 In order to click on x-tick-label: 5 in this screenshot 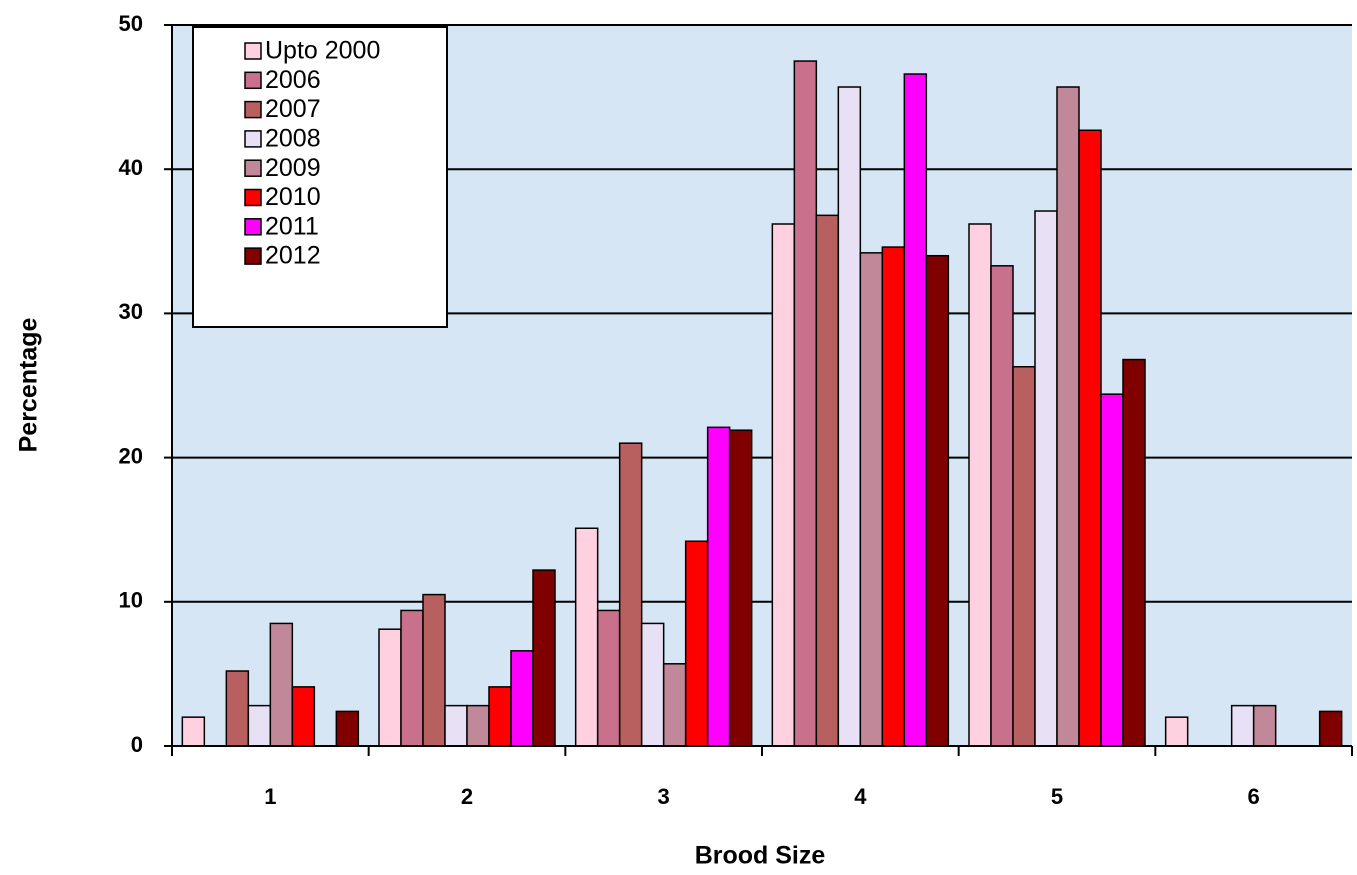, I will do `click(1057, 796)`.